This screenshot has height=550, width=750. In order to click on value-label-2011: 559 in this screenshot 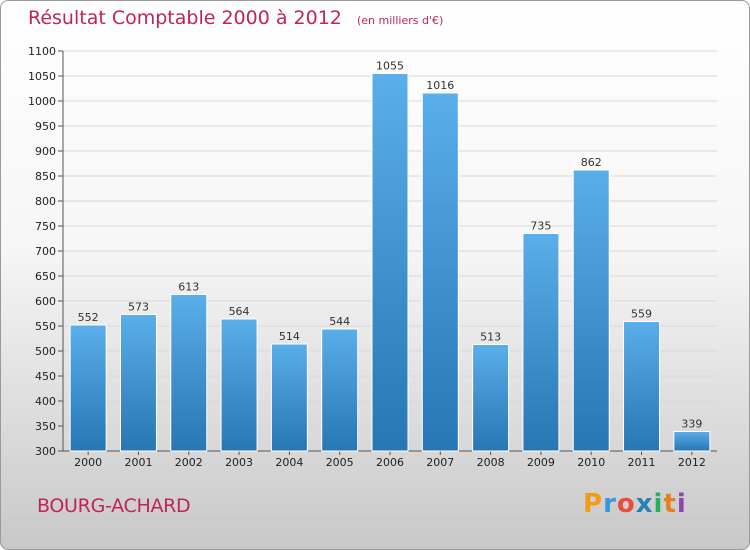, I will do `click(641, 314)`.